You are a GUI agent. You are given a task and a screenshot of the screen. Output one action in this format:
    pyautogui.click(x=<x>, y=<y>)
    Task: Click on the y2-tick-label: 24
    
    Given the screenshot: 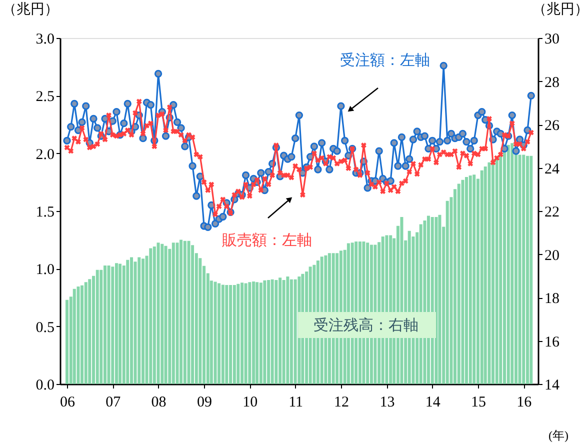 What is the action you would take?
    pyautogui.click(x=552, y=169)
    